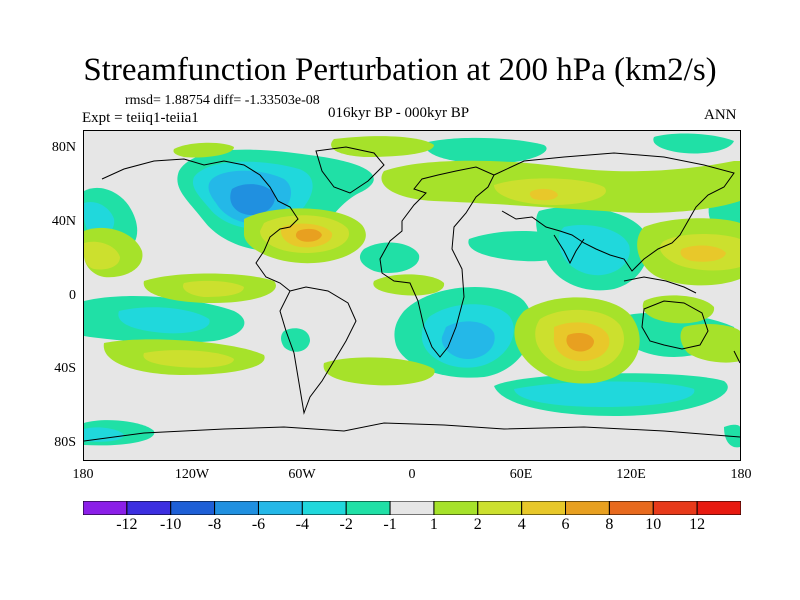 The height and width of the screenshot is (600, 800). What do you see at coordinates (399, 113) in the screenshot?
I see `period-label: 016kyr BP - 000kyr BP` at bounding box center [399, 113].